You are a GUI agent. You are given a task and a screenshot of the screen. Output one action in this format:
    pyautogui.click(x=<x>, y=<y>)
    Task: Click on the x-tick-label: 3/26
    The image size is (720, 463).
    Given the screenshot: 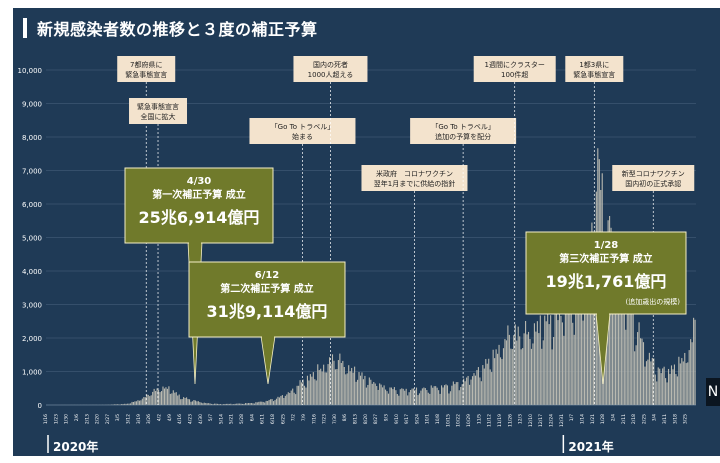 What is the action you would take?
    pyautogui.click(x=149, y=419)
    